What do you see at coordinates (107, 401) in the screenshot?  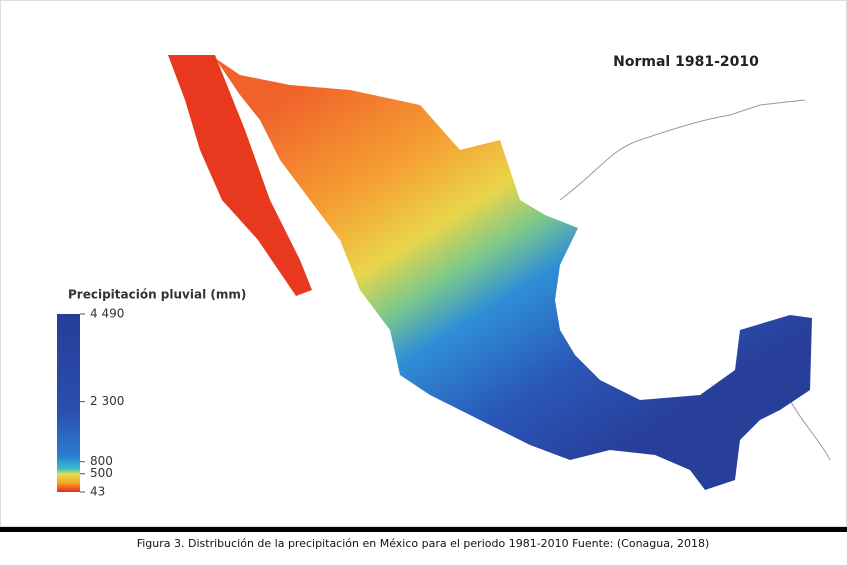 I see `legend-tick-label: 2 300` at bounding box center [107, 401].